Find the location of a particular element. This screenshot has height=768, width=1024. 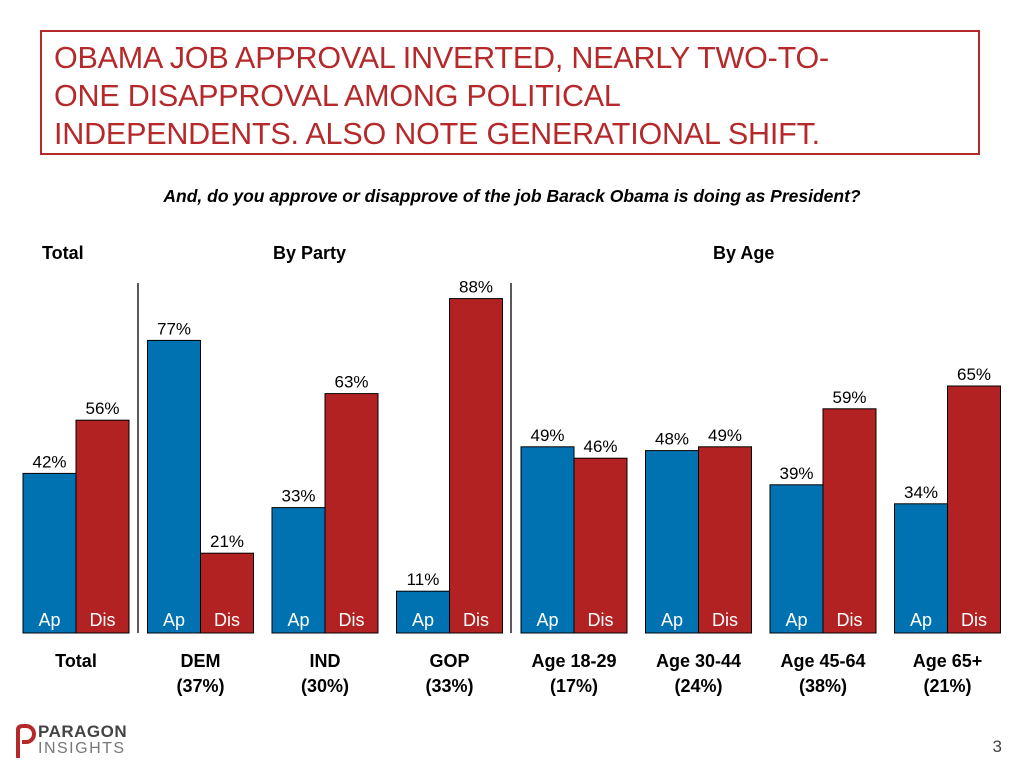

data-label-ap-3: 11% is located at coordinates (423, 579).